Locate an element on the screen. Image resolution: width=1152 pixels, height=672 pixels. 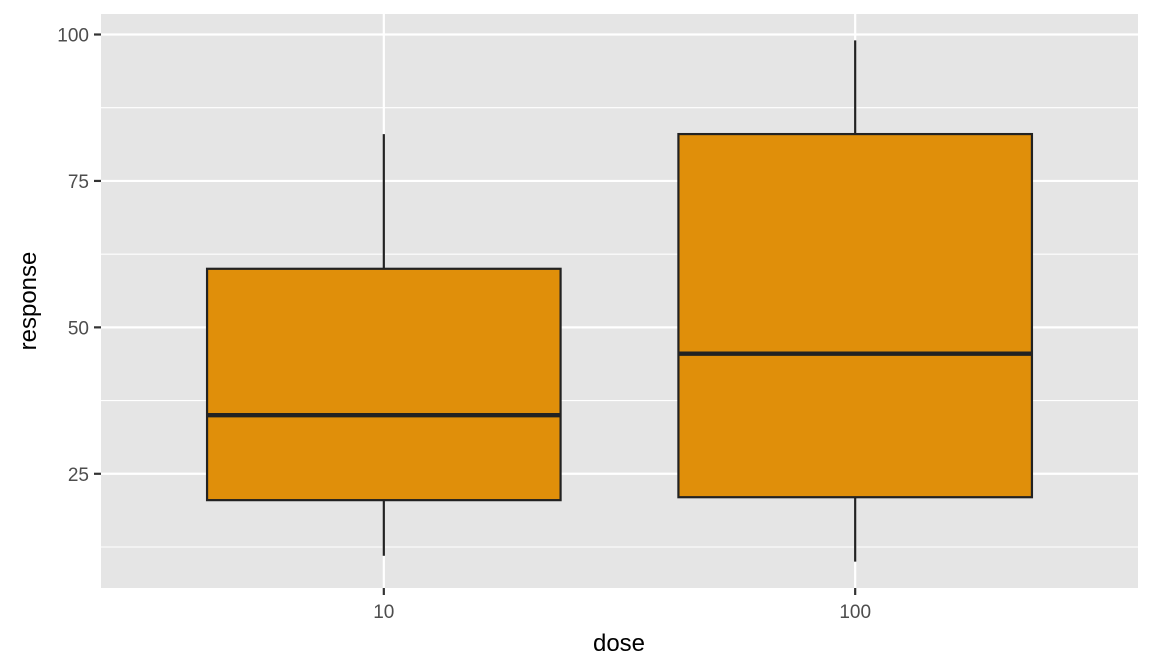
x-tick-label: 10 is located at coordinates (383, 612).